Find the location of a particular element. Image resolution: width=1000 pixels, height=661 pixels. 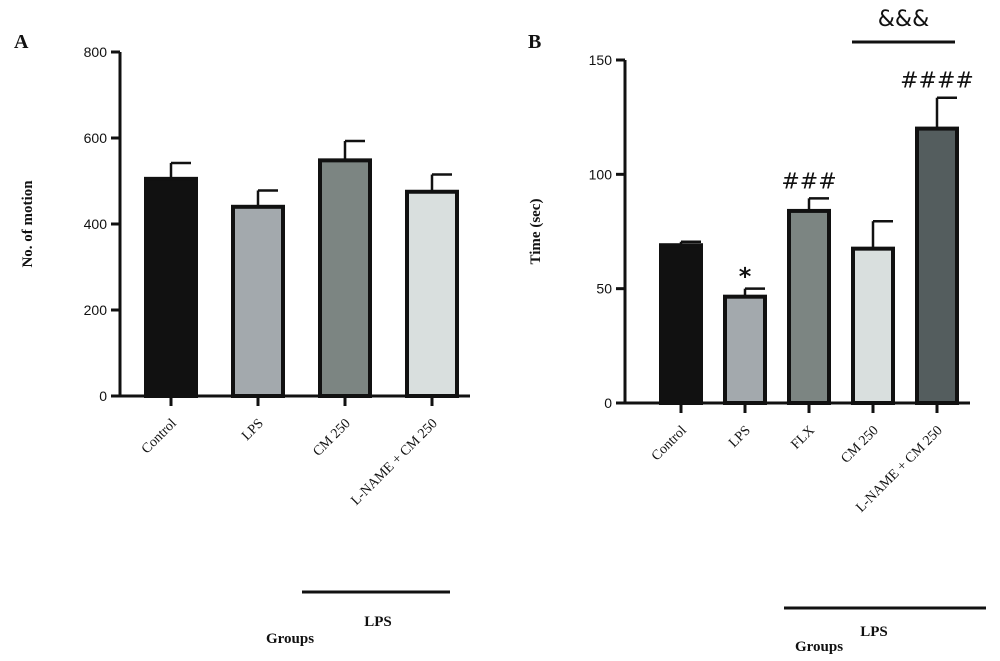

panel-a-y-tick-label: 200 is located at coordinates (96, 310).